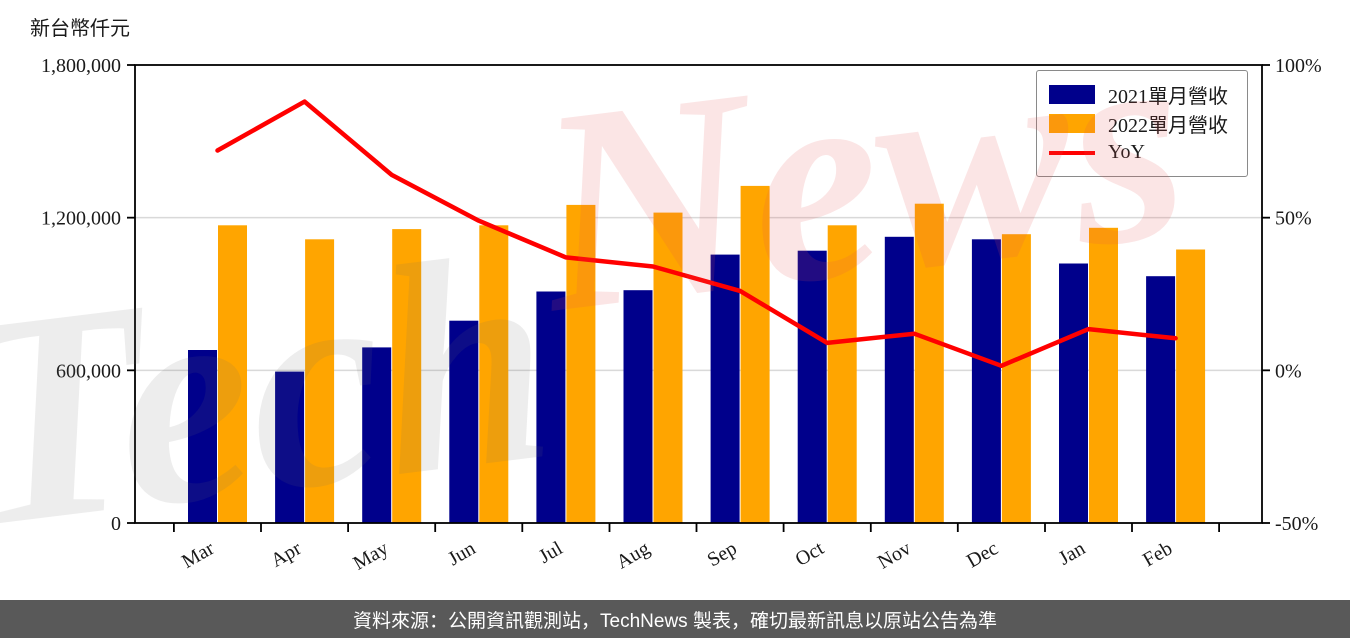 The image size is (1350, 638). Describe the element at coordinates (1072, 94) in the screenshot. I see `legend-swatch-2021-icon` at that location.